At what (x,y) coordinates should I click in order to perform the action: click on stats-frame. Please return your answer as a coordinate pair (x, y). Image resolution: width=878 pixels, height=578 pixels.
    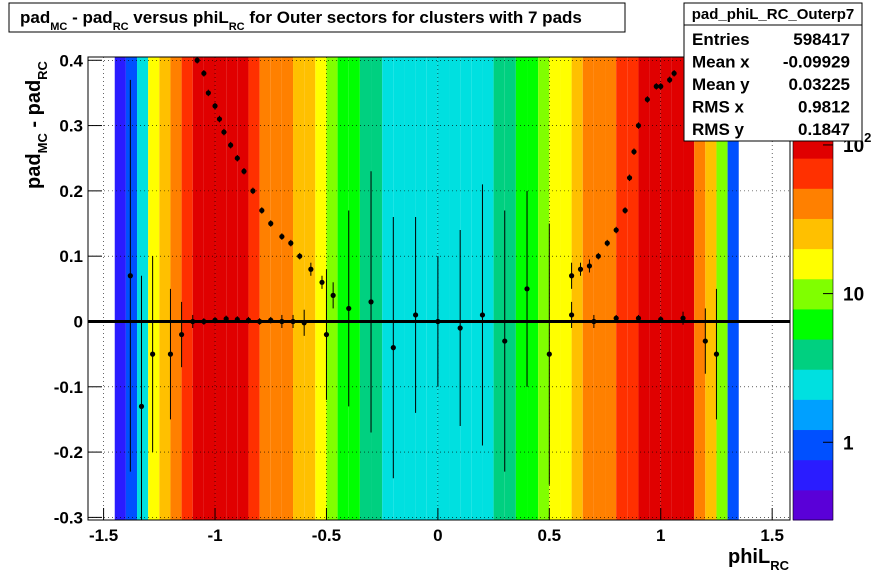
    Looking at the image, I should click on (773, 72).